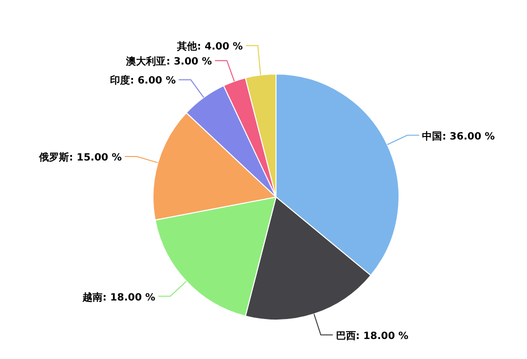 The height and width of the screenshot is (359, 527). Describe the element at coordinates (372, 336) in the screenshot. I see `slice-label: 巴西: 18.00 %` at that location.